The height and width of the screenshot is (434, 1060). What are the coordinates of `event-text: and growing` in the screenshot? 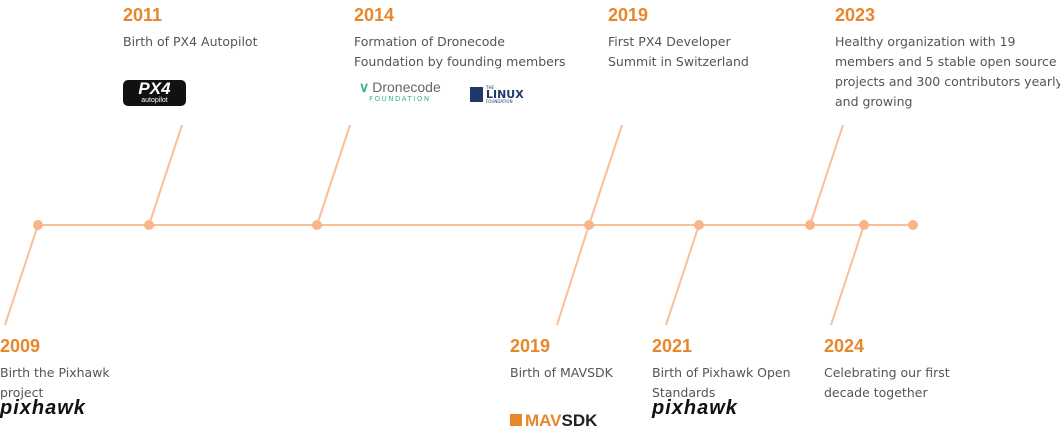 It's located at (874, 101).